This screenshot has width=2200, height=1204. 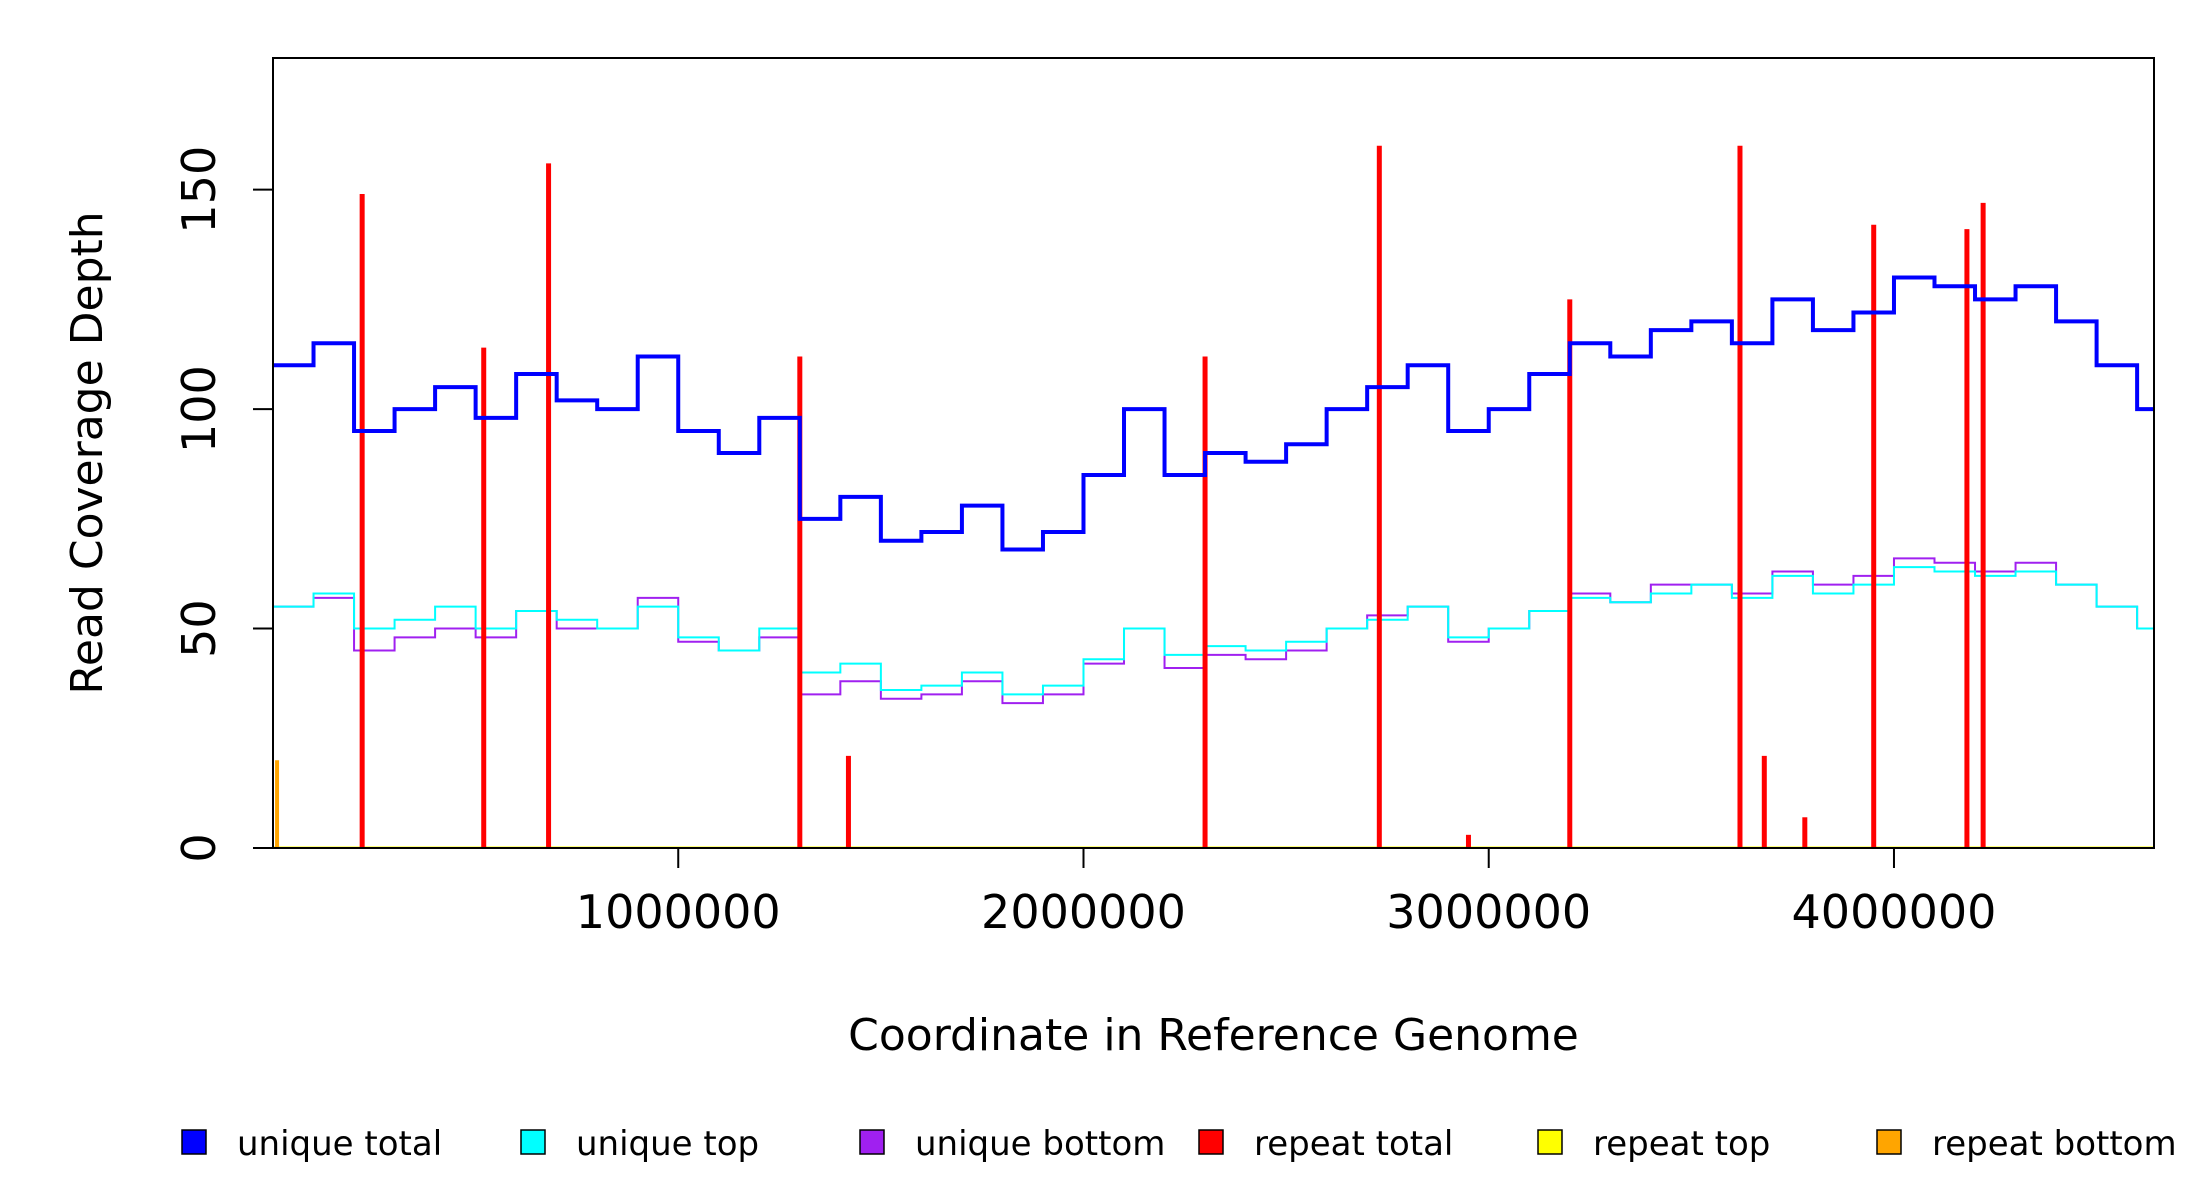 I want to click on y-axis-title: Read Coverage Depth, so click(x=87, y=452).